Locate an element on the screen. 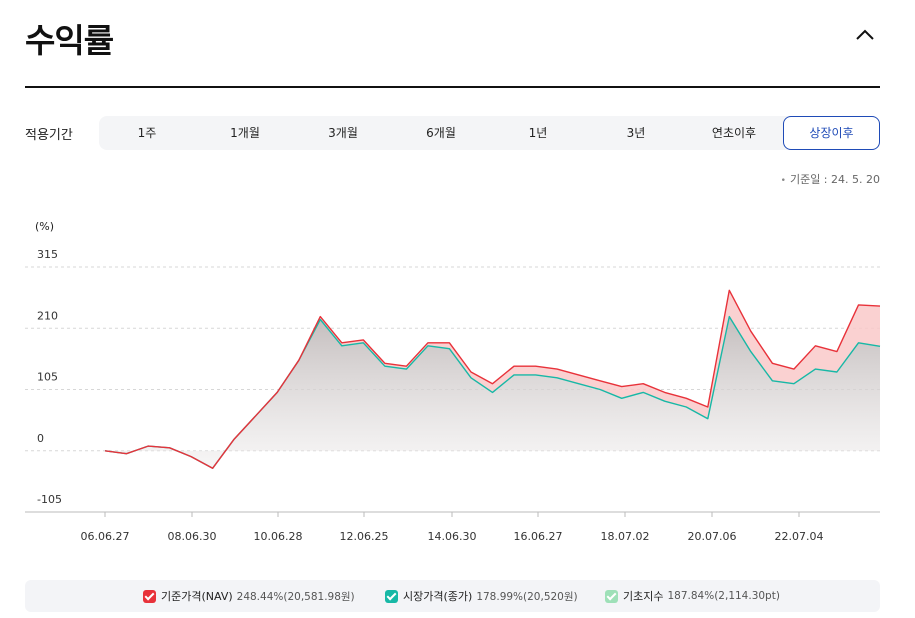  legend-value: 178.99%(20,520원) is located at coordinates (527, 596).